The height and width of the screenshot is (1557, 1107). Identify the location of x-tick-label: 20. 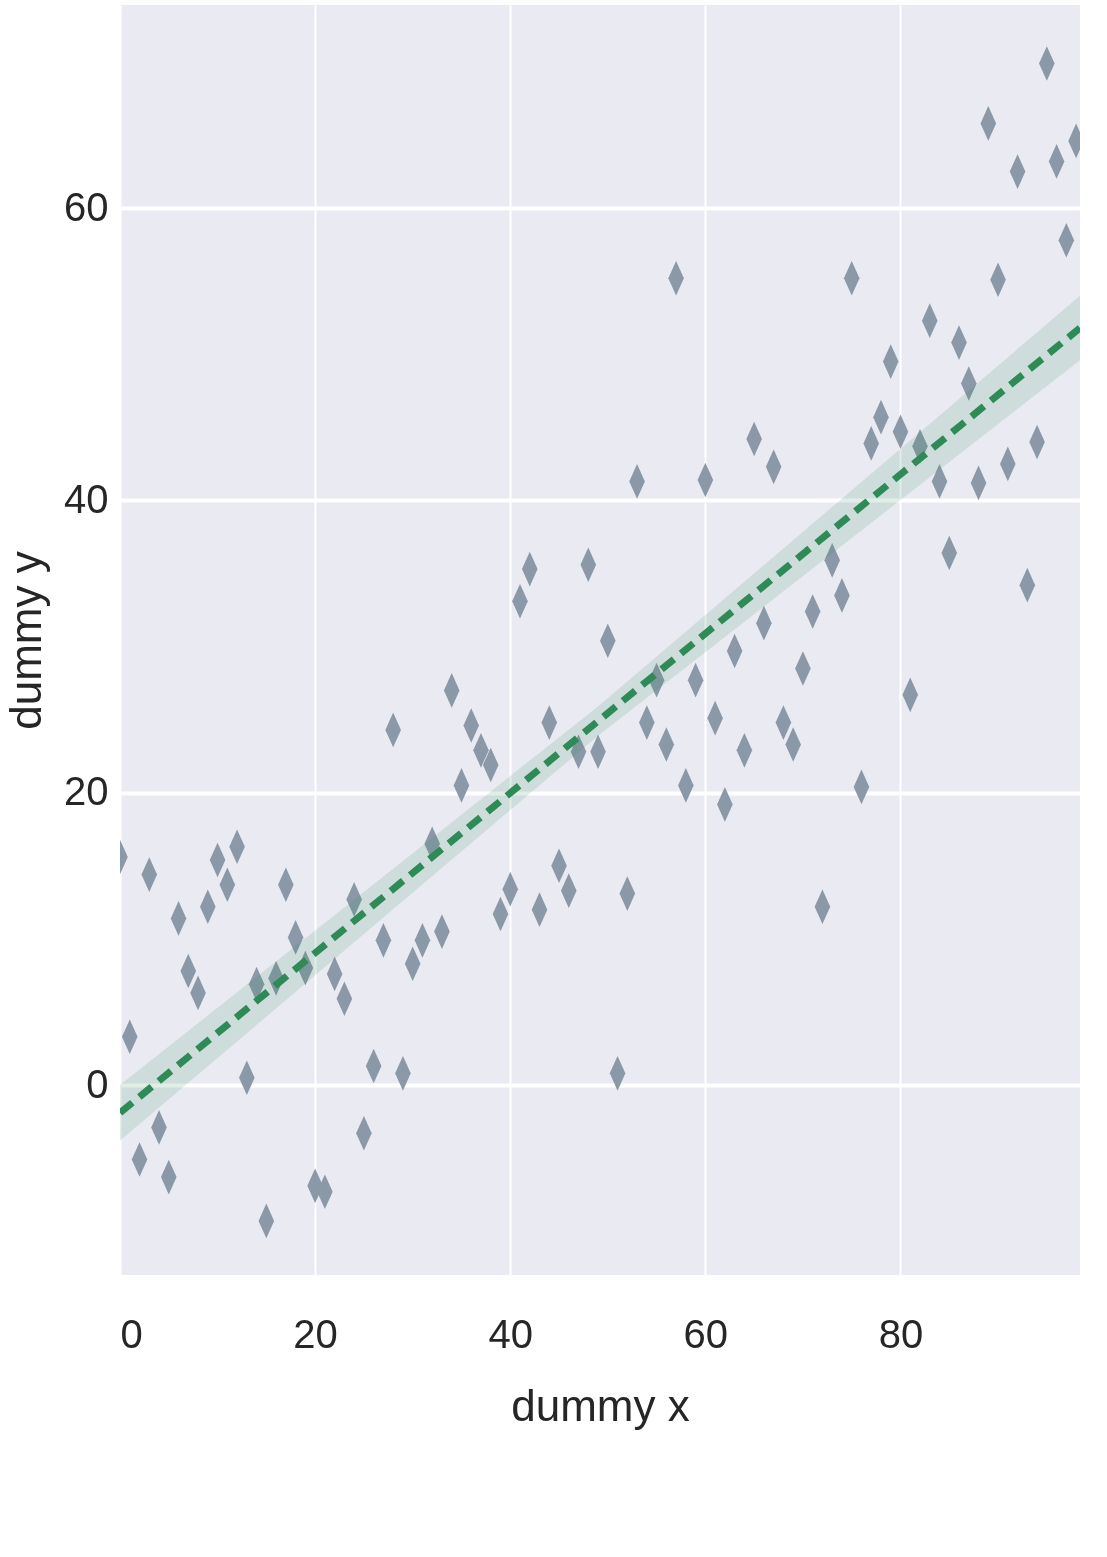
(315, 1333).